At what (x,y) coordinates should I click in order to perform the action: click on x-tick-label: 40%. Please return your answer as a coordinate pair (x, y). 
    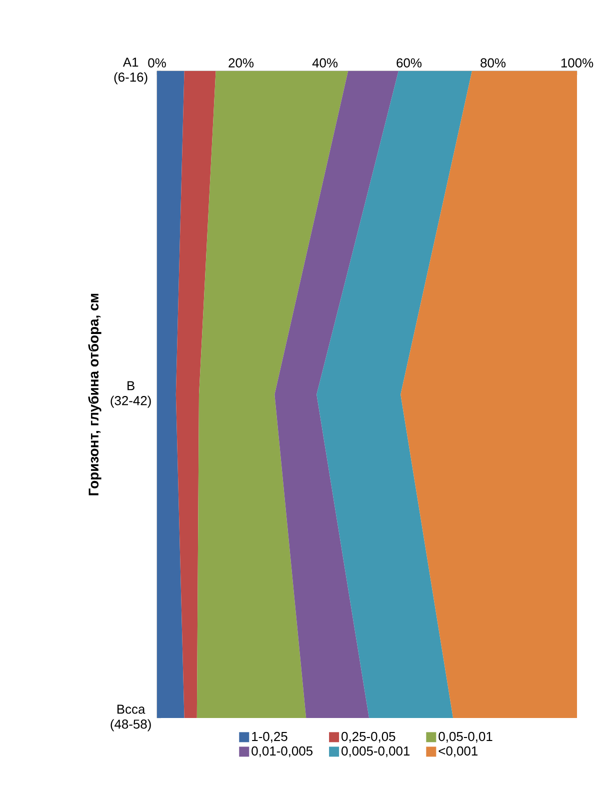
    Looking at the image, I should click on (325, 63).